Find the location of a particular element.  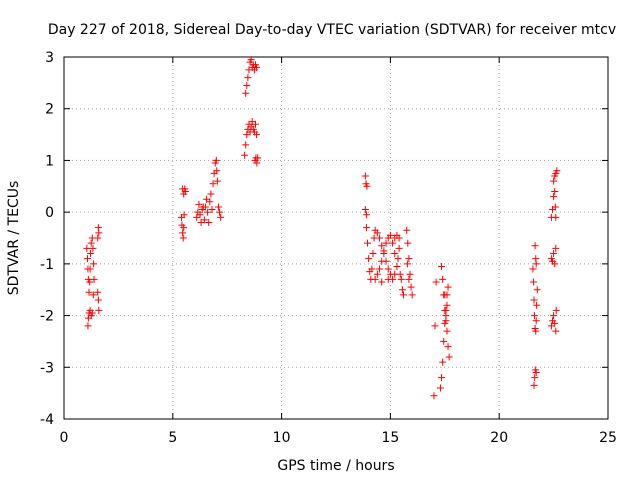

y-tick-label: -4 is located at coordinates (47, 420).